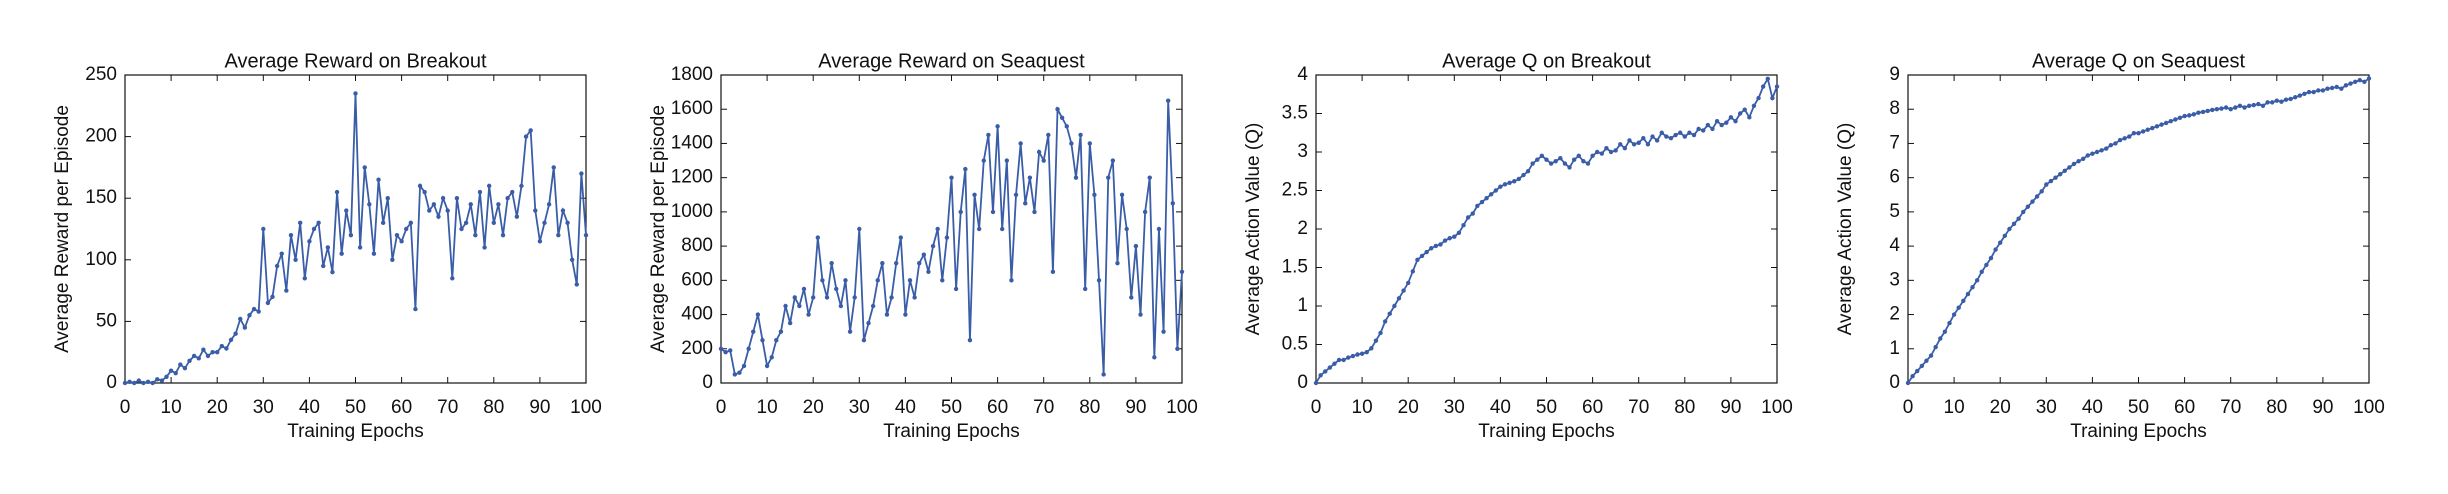  What do you see at coordinates (111, 382) in the screenshot?
I see `y-tick-label: 0` at bounding box center [111, 382].